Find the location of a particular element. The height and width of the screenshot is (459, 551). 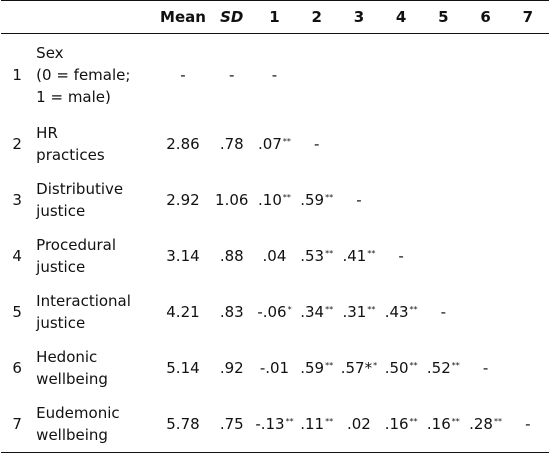

correlation-cell: .52** is located at coordinates (443, 368).